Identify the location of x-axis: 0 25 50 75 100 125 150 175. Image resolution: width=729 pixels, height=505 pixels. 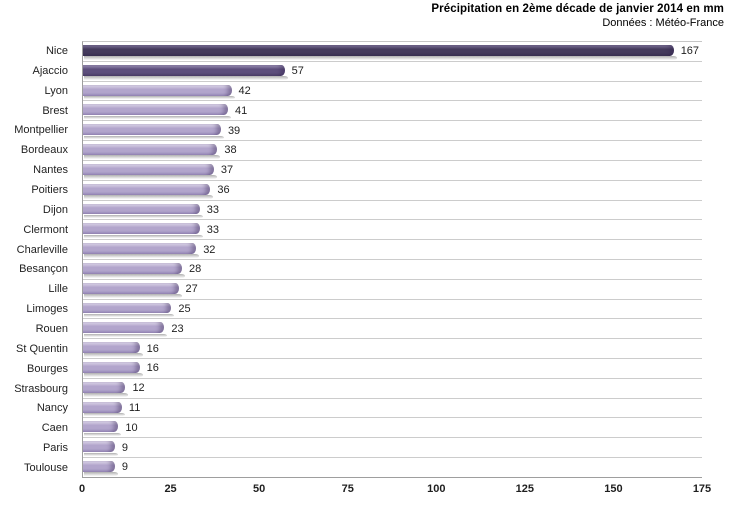
(395, 491).